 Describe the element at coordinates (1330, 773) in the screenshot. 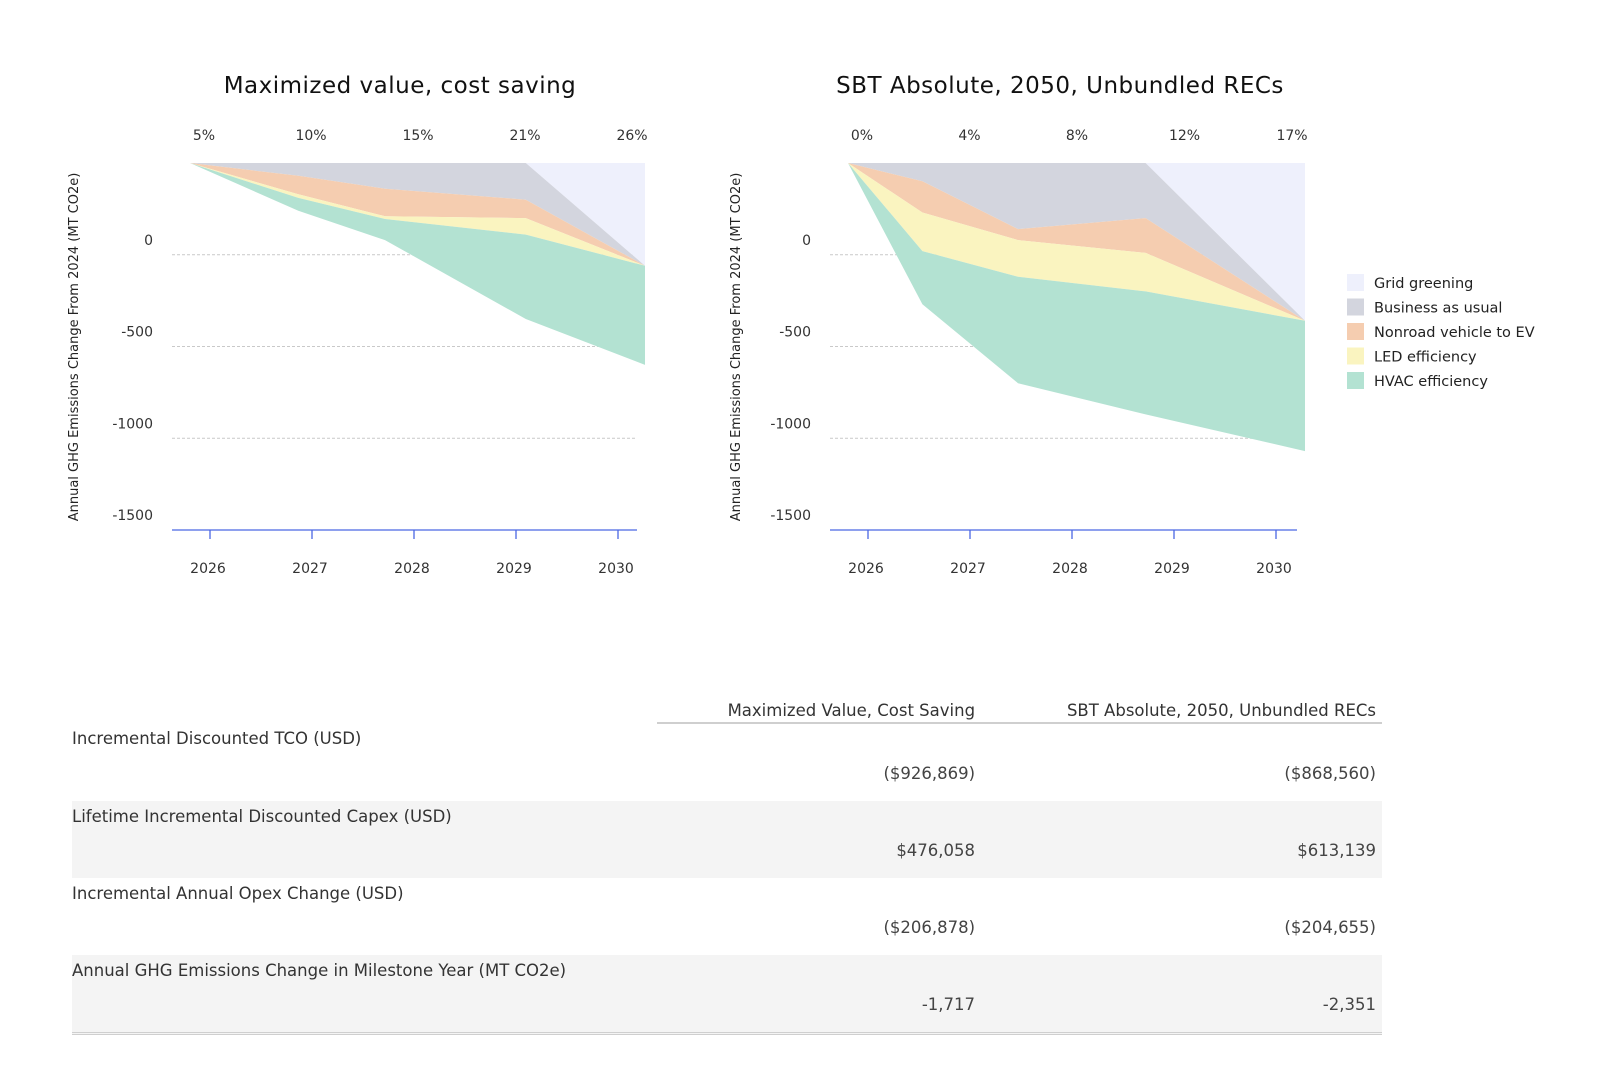

I see `row-value: ($868,560)` at that location.